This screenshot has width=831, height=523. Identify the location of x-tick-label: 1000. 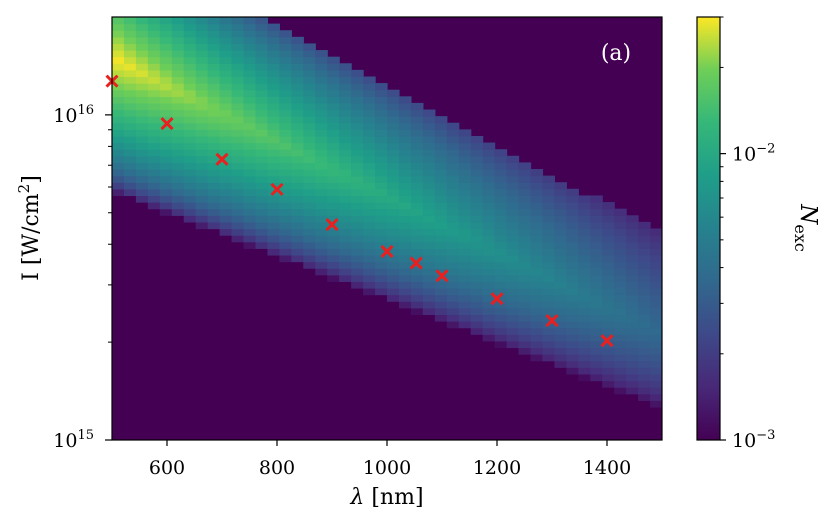
(387, 468).